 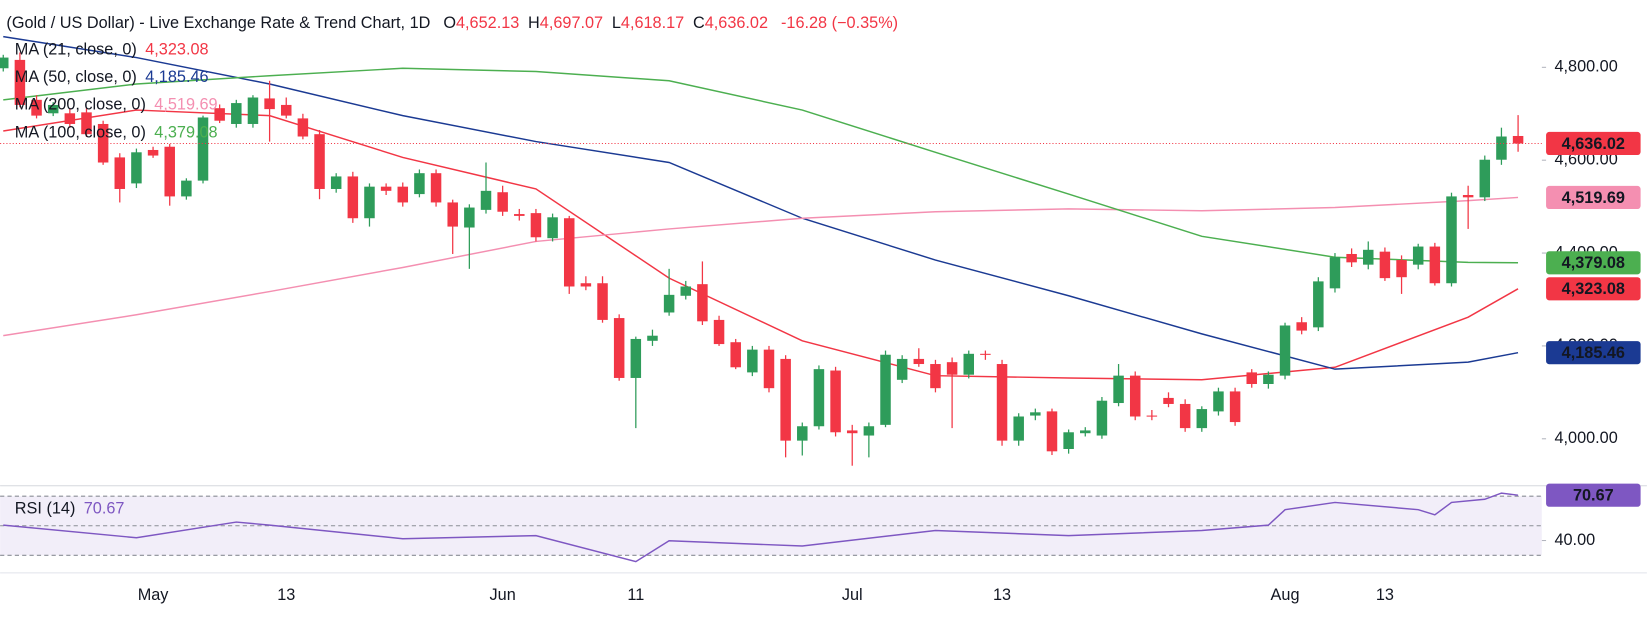 I want to click on ohlc-key: C, so click(x=699, y=23).